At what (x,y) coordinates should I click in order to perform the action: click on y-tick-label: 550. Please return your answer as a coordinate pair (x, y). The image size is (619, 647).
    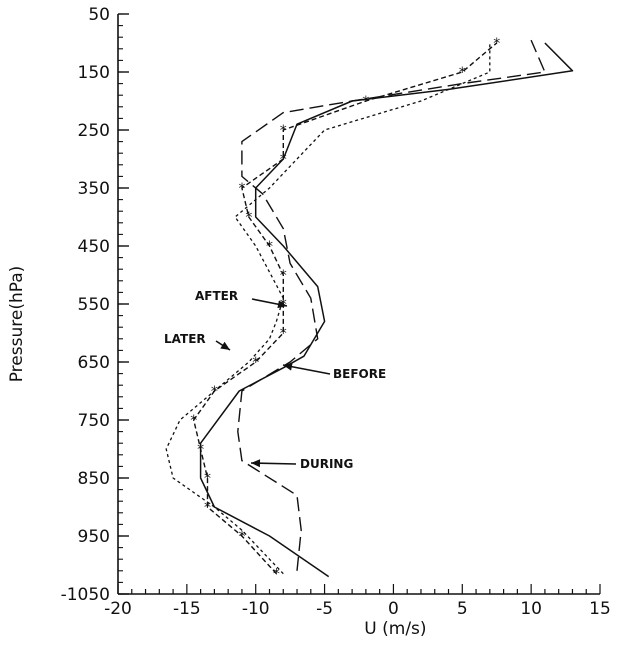
    Looking at the image, I should click on (94, 305).